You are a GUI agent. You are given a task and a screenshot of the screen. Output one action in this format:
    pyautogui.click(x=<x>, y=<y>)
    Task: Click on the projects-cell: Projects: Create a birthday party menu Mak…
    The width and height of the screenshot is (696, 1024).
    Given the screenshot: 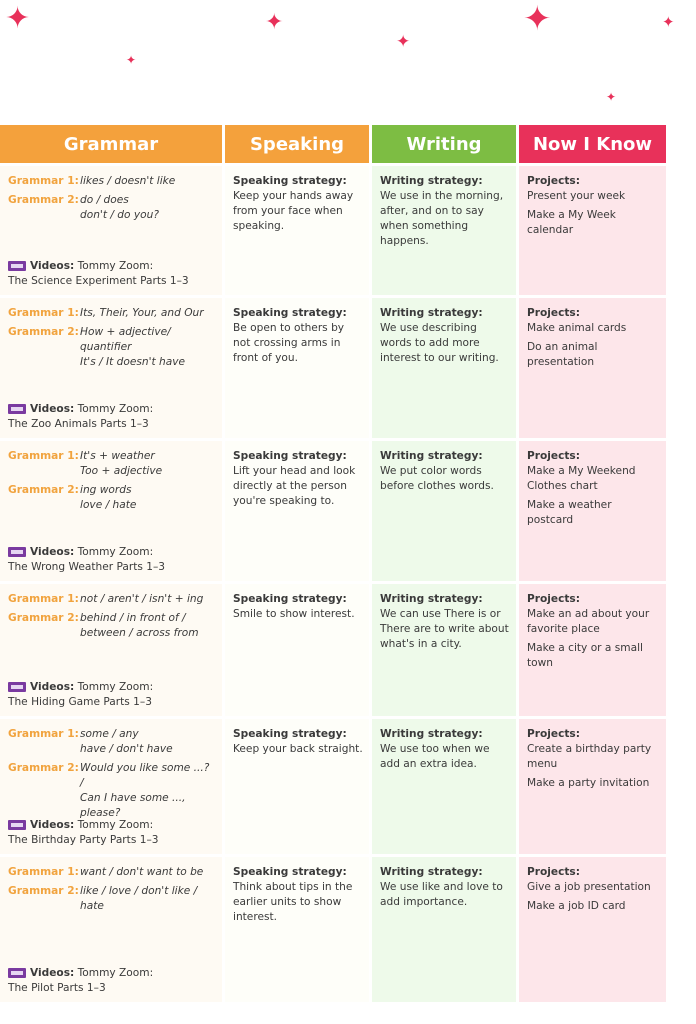 What is the action you would take?
    pyautogui.click(x=592, y=786)
    